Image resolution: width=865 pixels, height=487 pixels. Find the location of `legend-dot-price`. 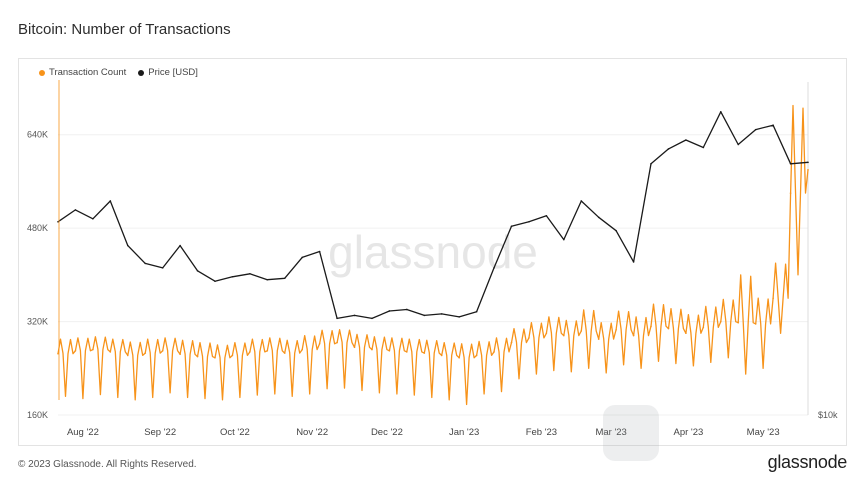

legend-dot-price is located at coordinates (141, 72).